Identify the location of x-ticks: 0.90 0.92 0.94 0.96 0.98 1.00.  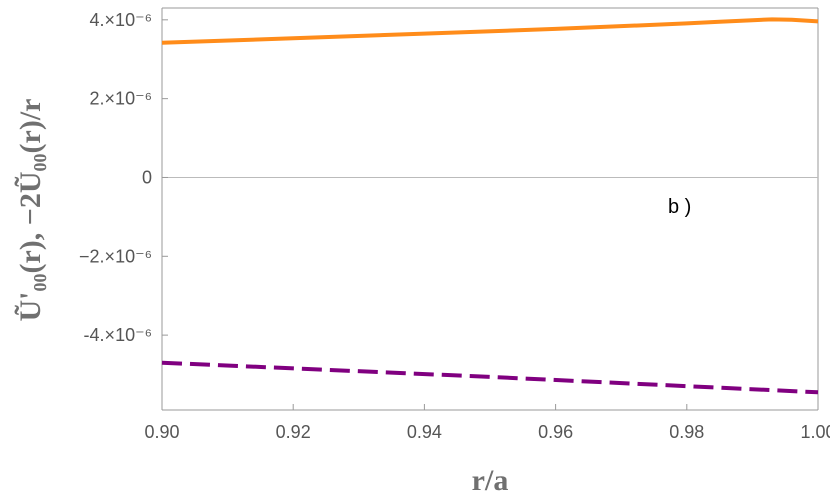
(487, 423).